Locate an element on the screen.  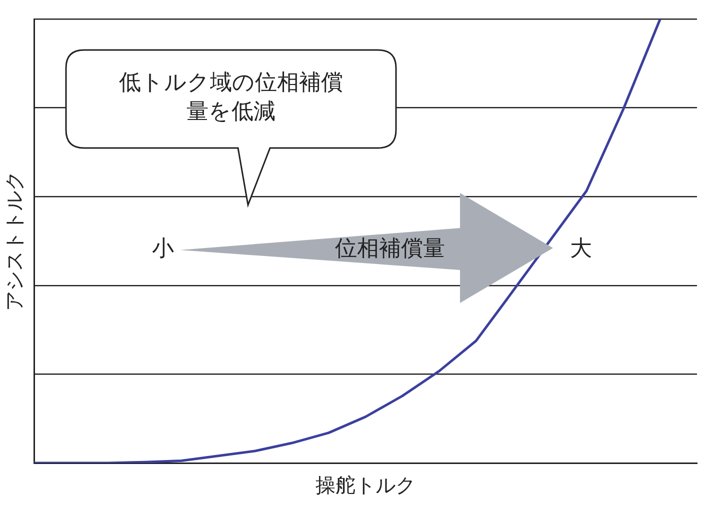
x-axis-title: 操舵トルク is located at coordinates (366, 485).